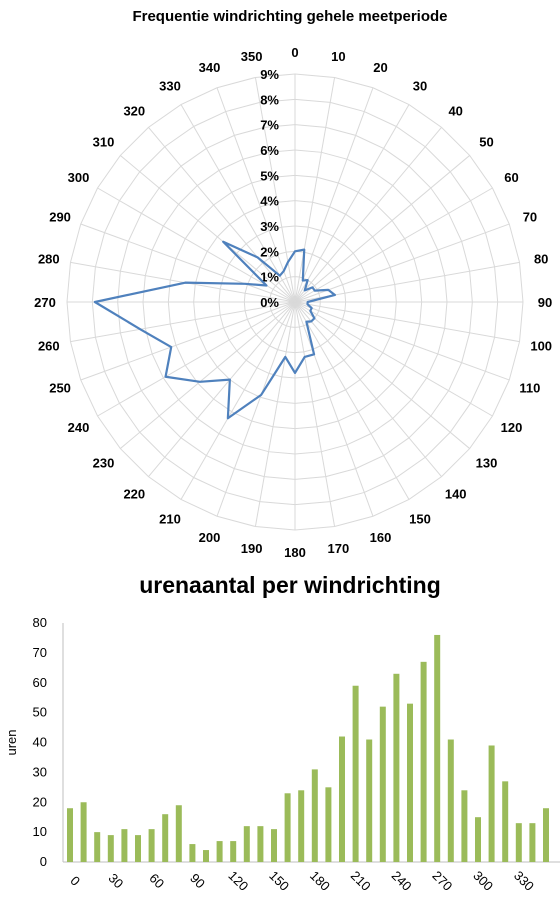  Describe the element at coordinates (339, 548) in the screenshot. I see `radar-angle-label: 170` at that location.